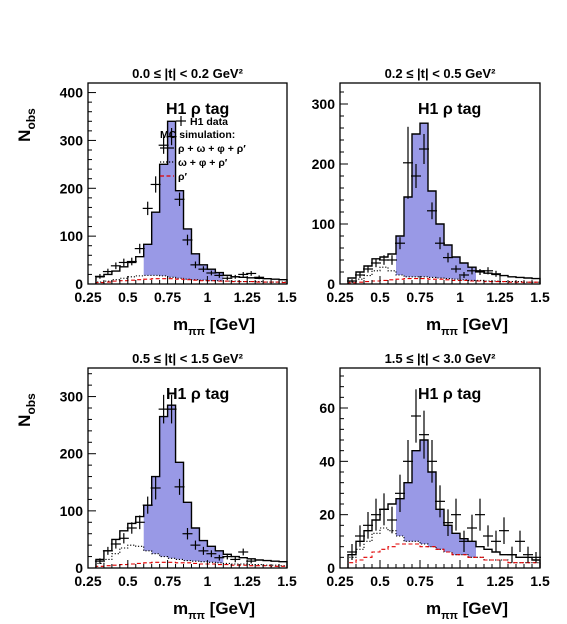  I want to click on legend-mc-rhoprime-label: ρ′, so click(182, 177).